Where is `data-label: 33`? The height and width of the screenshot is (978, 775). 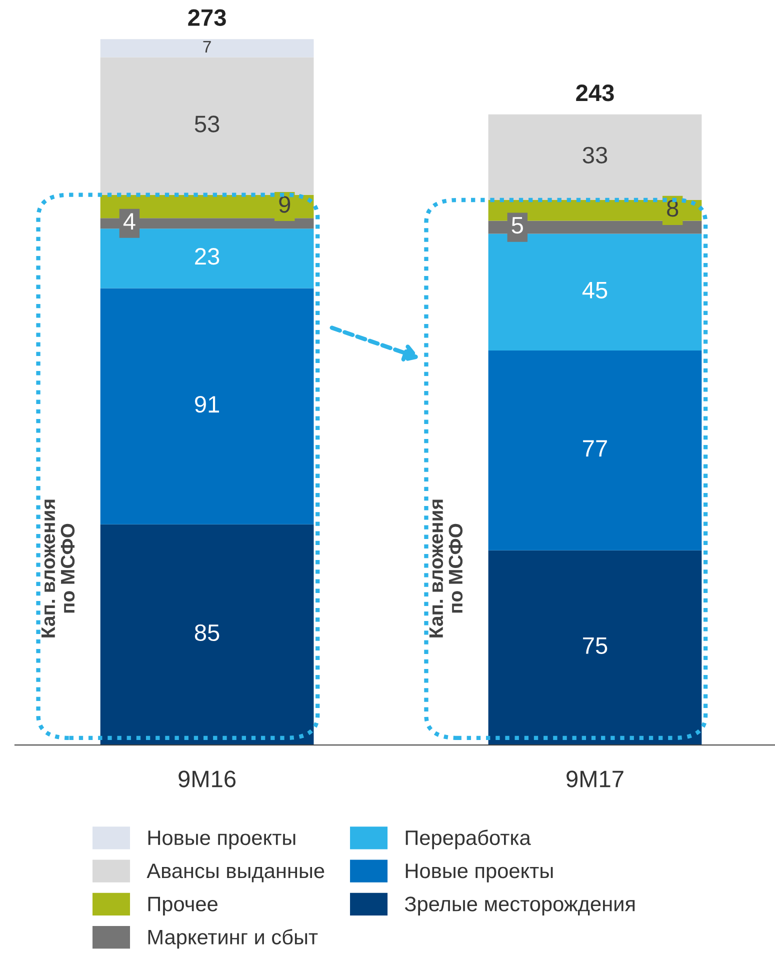
data-label: 33 is located at coordinates (595, 155).